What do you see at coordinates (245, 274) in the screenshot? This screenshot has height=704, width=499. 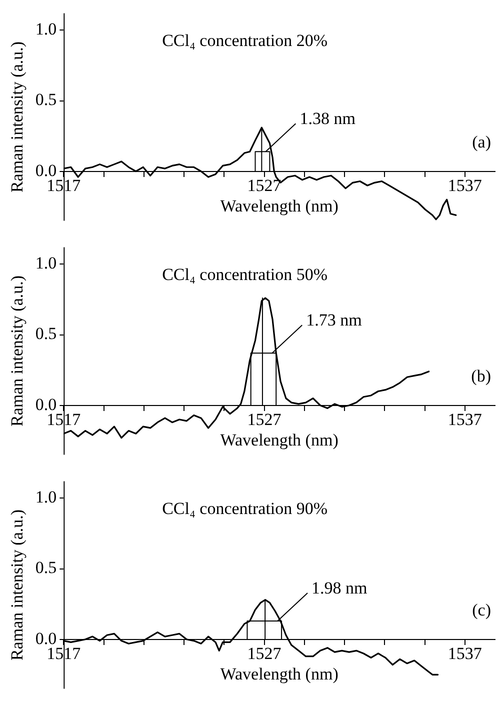 I see `text: CCl₄ concentration 50%` at bounding box center [245, 274].